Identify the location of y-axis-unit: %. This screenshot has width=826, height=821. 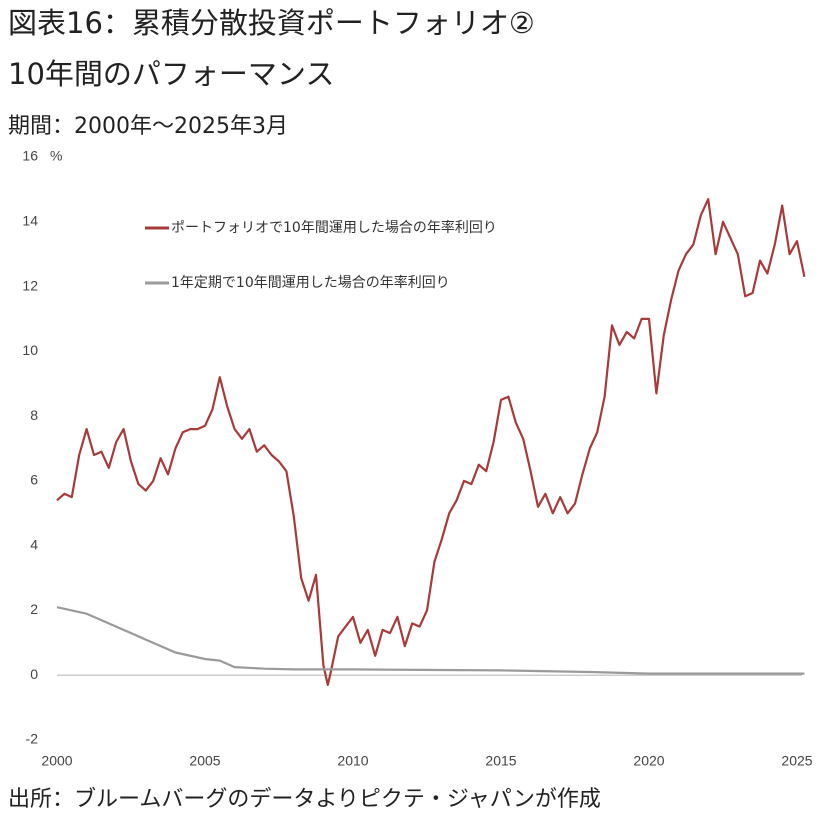
(56, 156).